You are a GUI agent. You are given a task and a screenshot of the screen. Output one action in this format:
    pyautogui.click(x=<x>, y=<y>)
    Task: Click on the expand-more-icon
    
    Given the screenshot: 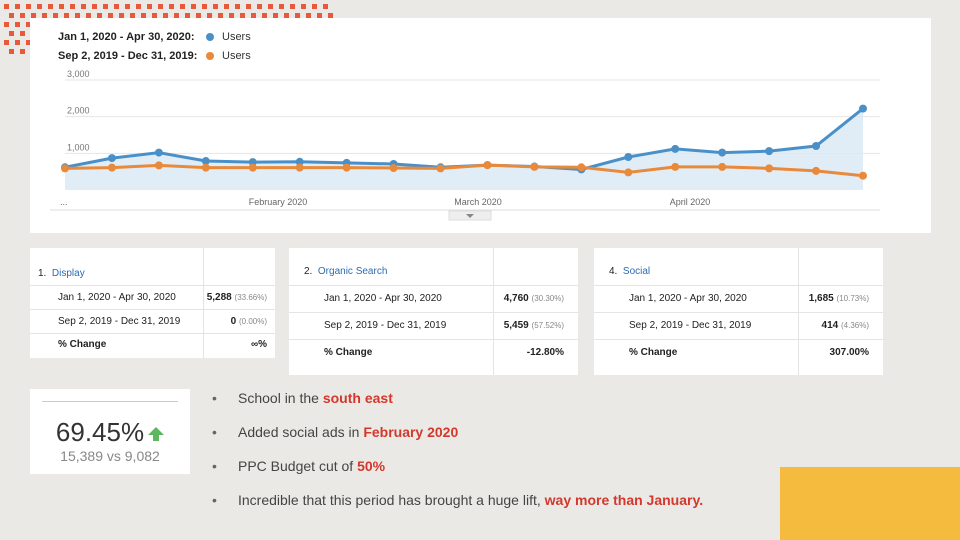 What is the action you would take?
    pyautogui.click(x=470, y=216)
    